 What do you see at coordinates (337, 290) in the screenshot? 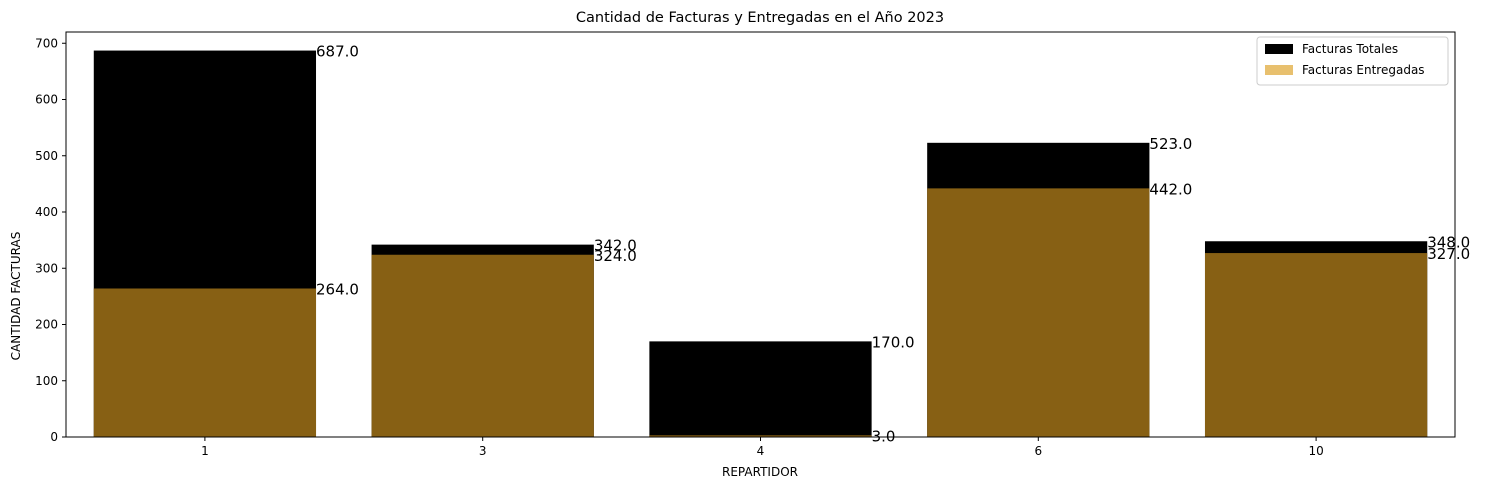
I see `data-label-series-1-1: 264.0` at bounding box center [337, 290].